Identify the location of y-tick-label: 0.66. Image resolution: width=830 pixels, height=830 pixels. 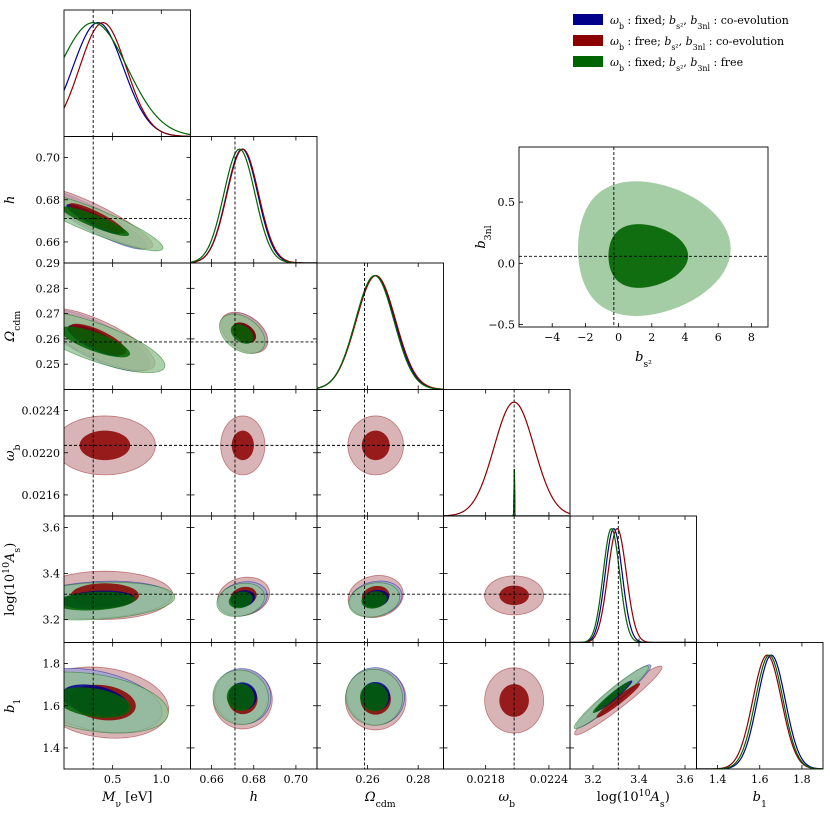
(48, 242).